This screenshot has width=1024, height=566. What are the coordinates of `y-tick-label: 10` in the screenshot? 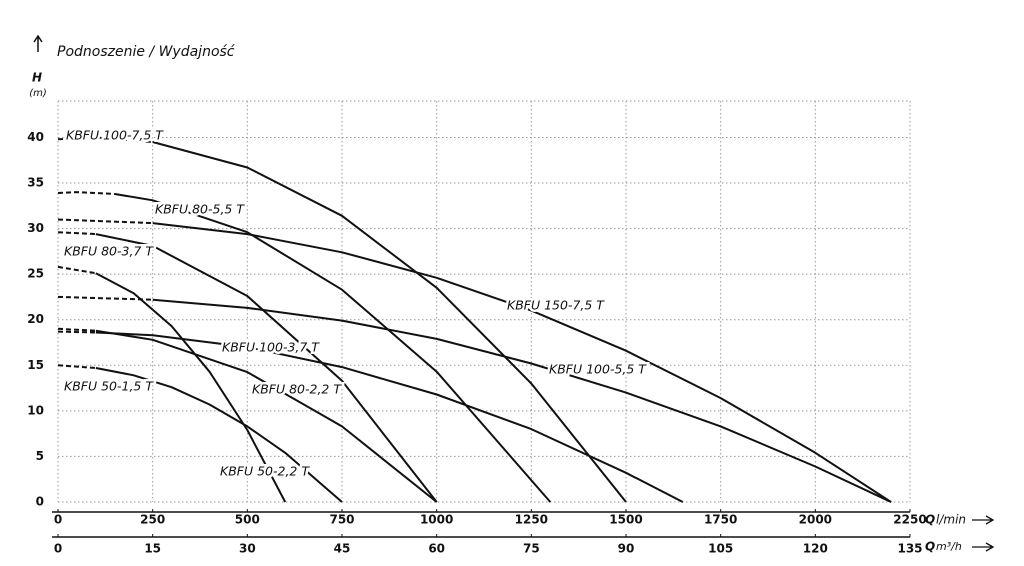 It's located at (35, 410).